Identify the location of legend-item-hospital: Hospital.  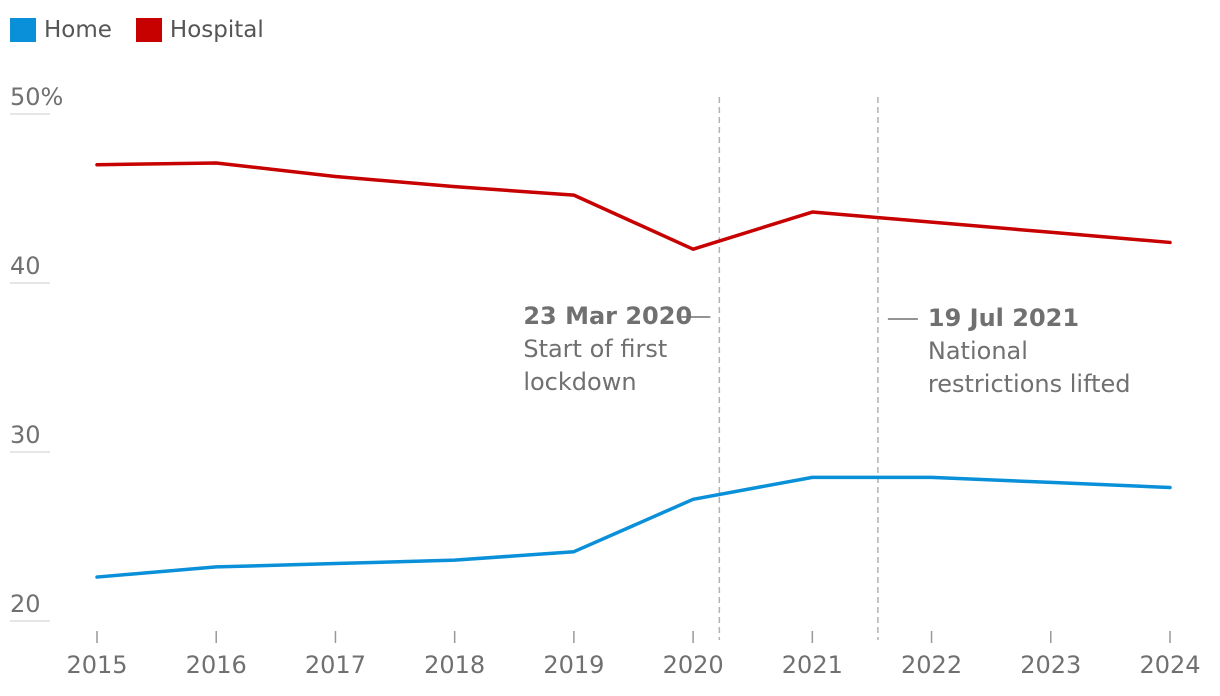
(199, 30).